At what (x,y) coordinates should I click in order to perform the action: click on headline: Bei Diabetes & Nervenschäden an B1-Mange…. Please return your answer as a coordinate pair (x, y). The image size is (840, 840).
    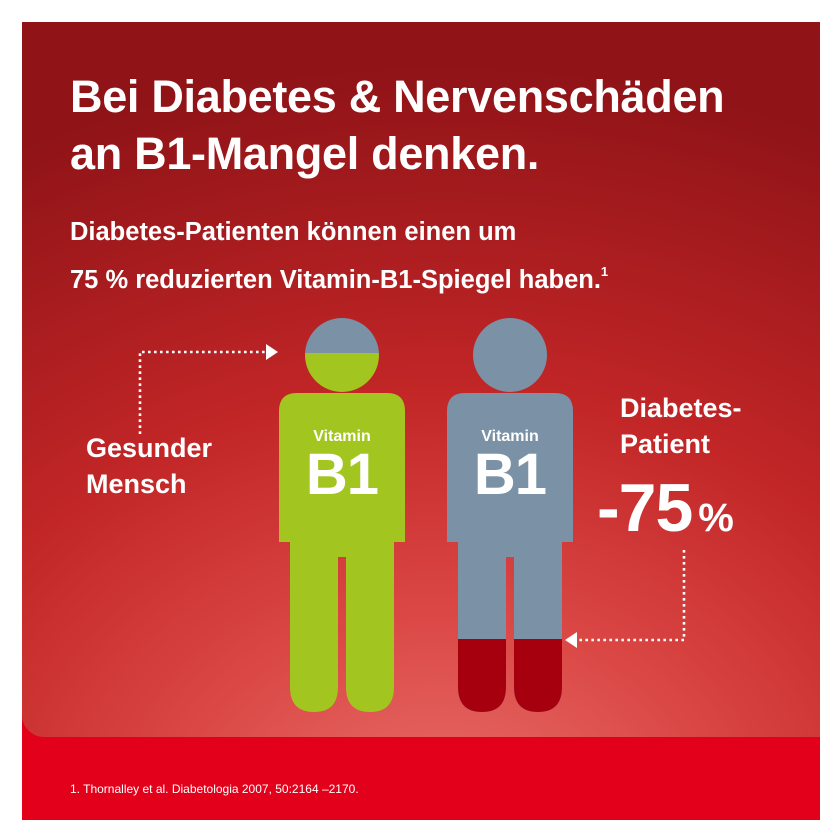
    Looking at the image, I should click on (440, 125).